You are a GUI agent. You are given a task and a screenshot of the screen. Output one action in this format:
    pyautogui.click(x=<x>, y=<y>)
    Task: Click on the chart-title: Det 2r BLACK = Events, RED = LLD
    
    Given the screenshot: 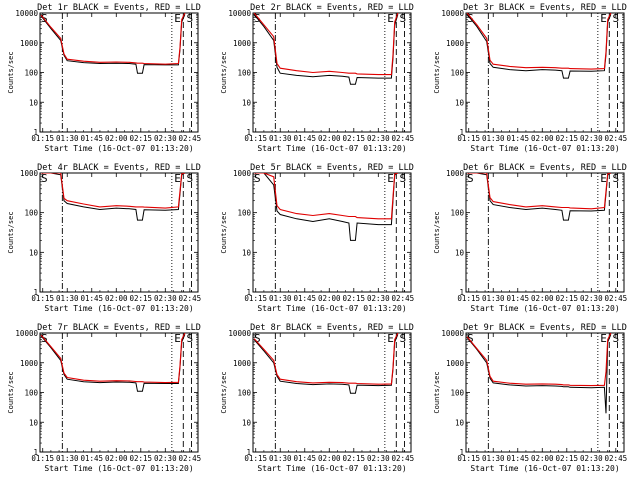 What is the action you would take?
    pyautogui.click(x=332, y=8)
    